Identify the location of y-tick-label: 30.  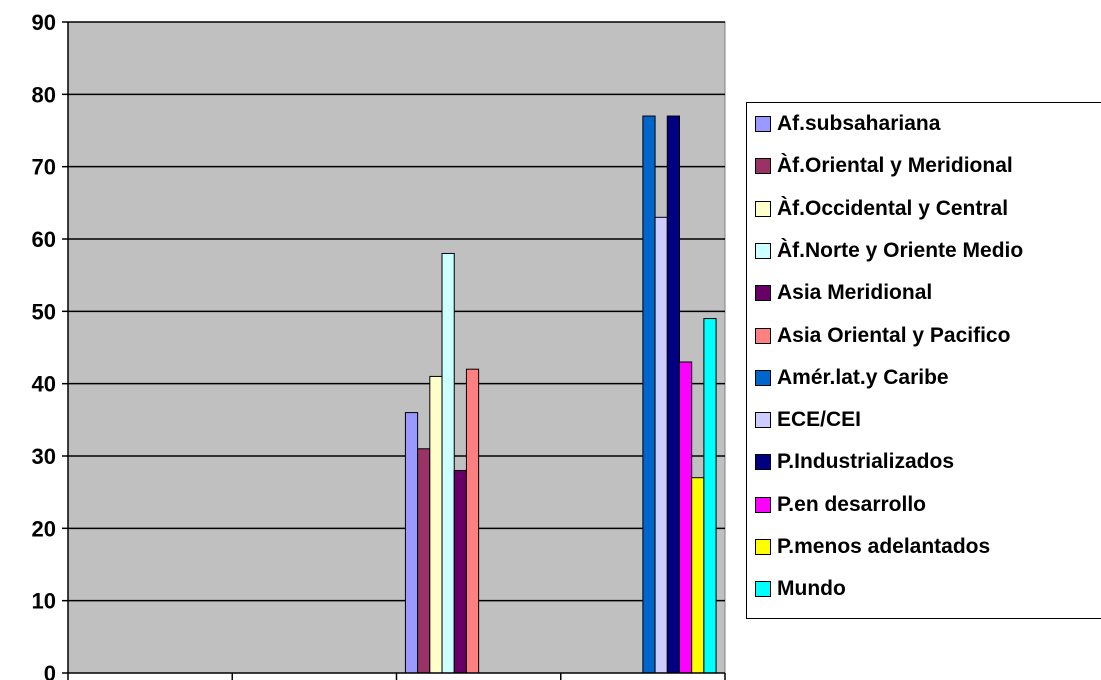
(44, 456).